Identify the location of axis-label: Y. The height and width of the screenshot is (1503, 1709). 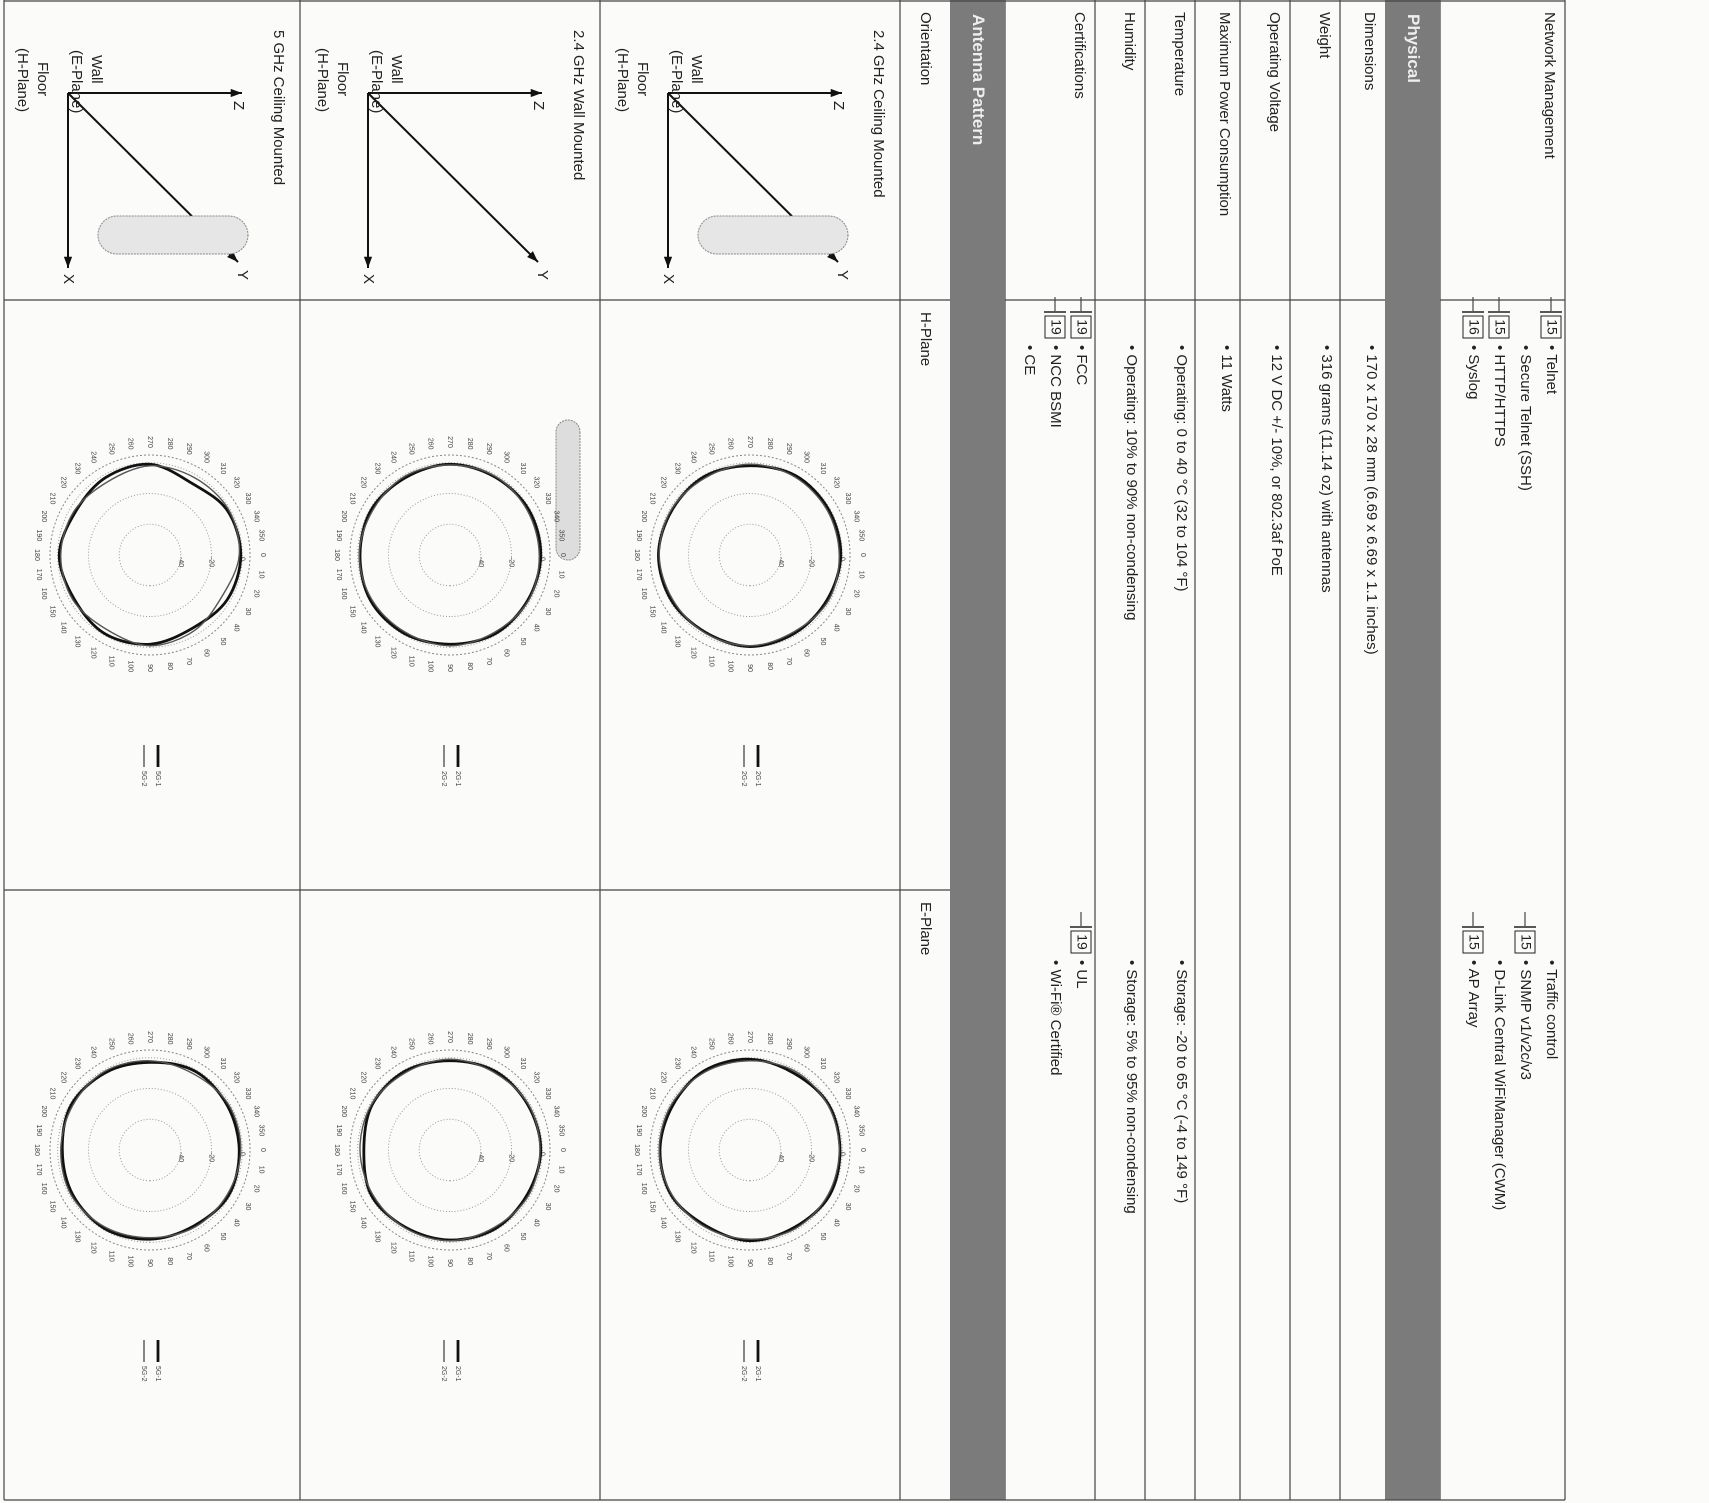
(242, 275).